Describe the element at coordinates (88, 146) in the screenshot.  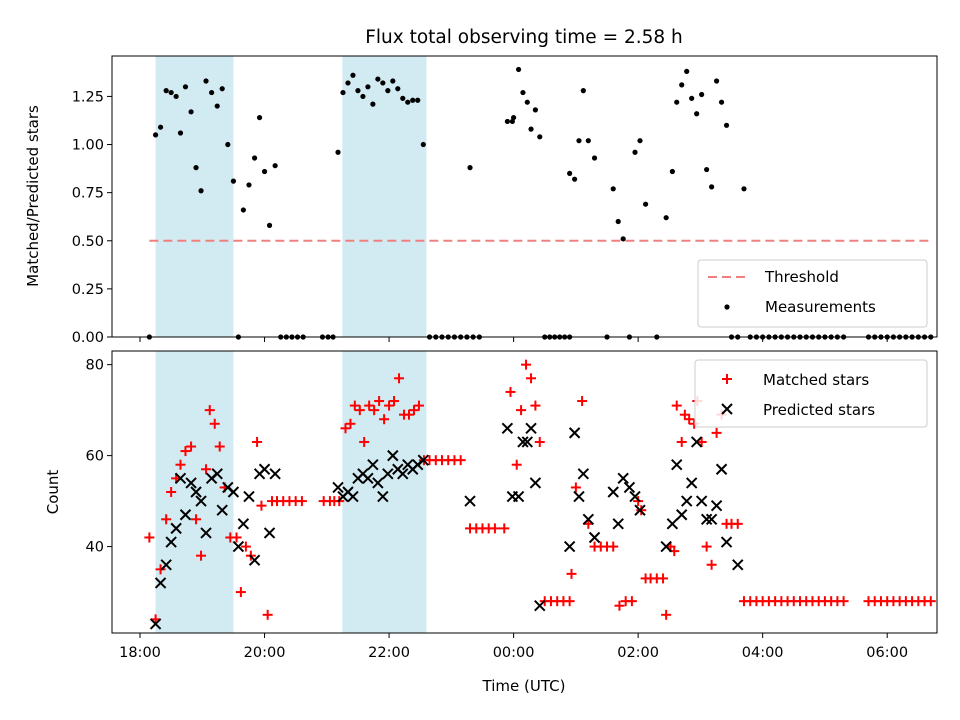
I see `y-tick-label: 1.00` at that location.